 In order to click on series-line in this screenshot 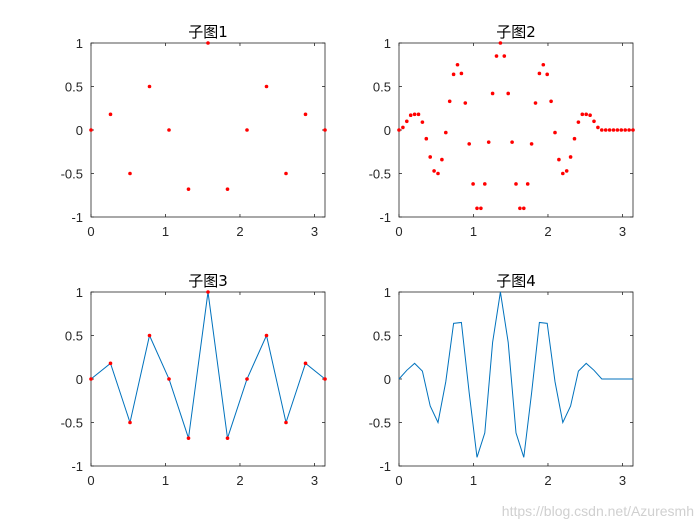, I will do `click(515, 374)`.